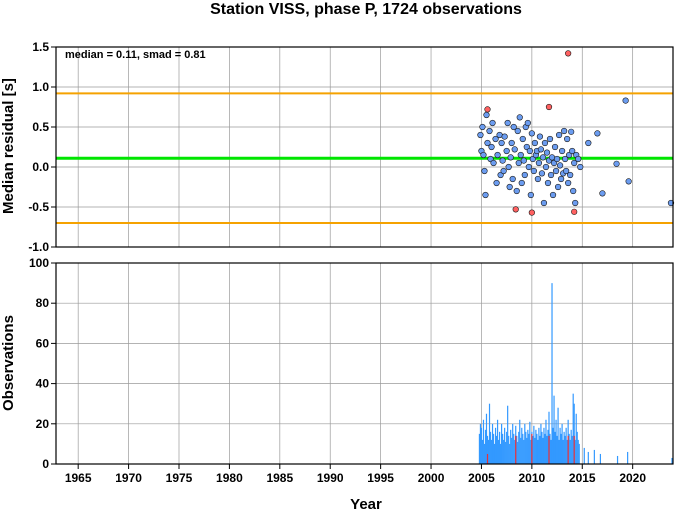  I want to click on y-tick-label: 20, so click(43, 424).